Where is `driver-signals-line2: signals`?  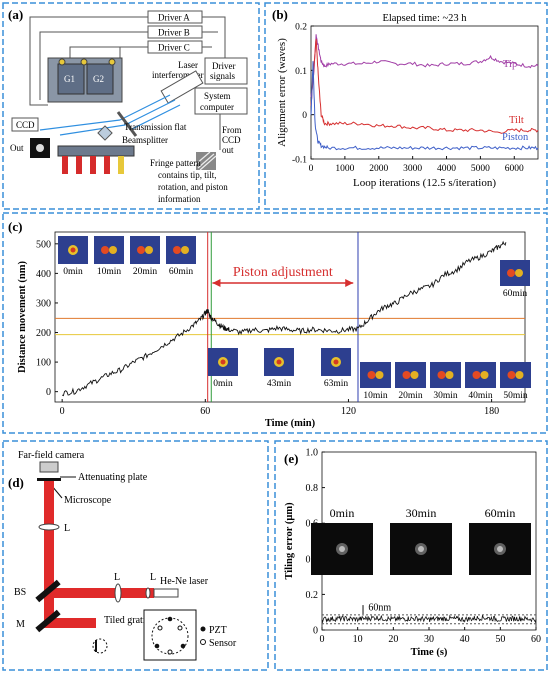
driver-signals-line2: signals is located at coordinates (222, 76).